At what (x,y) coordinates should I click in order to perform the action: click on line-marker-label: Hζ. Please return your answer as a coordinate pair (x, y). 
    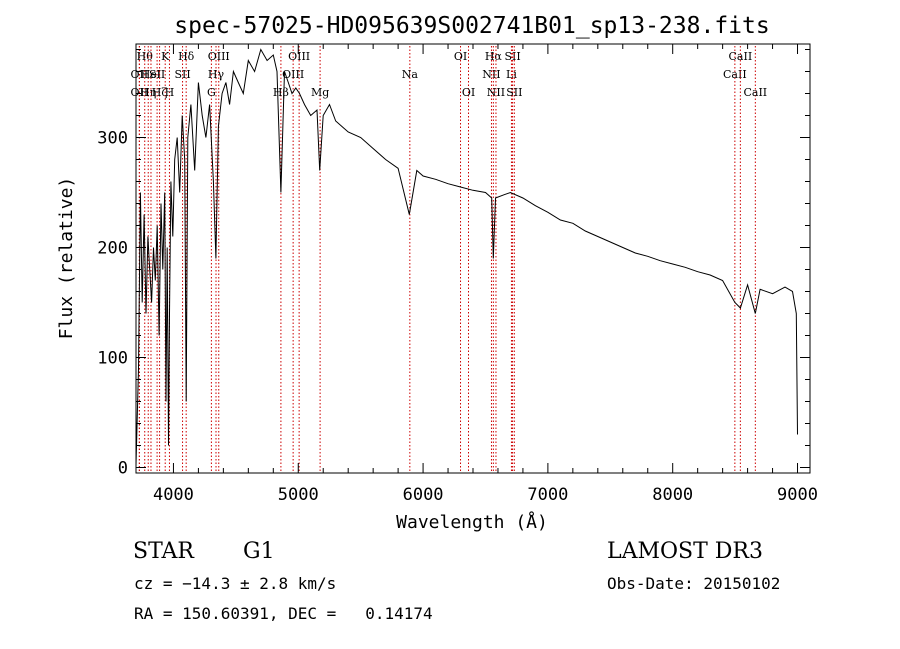
    Looking at the image, I should click on (160, 92).